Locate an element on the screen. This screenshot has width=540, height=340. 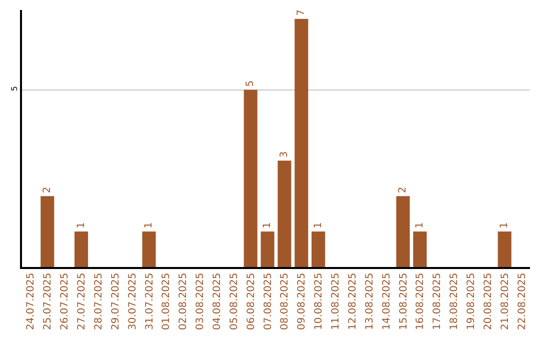
data-label: 5 is located at coordinates (250, 83).